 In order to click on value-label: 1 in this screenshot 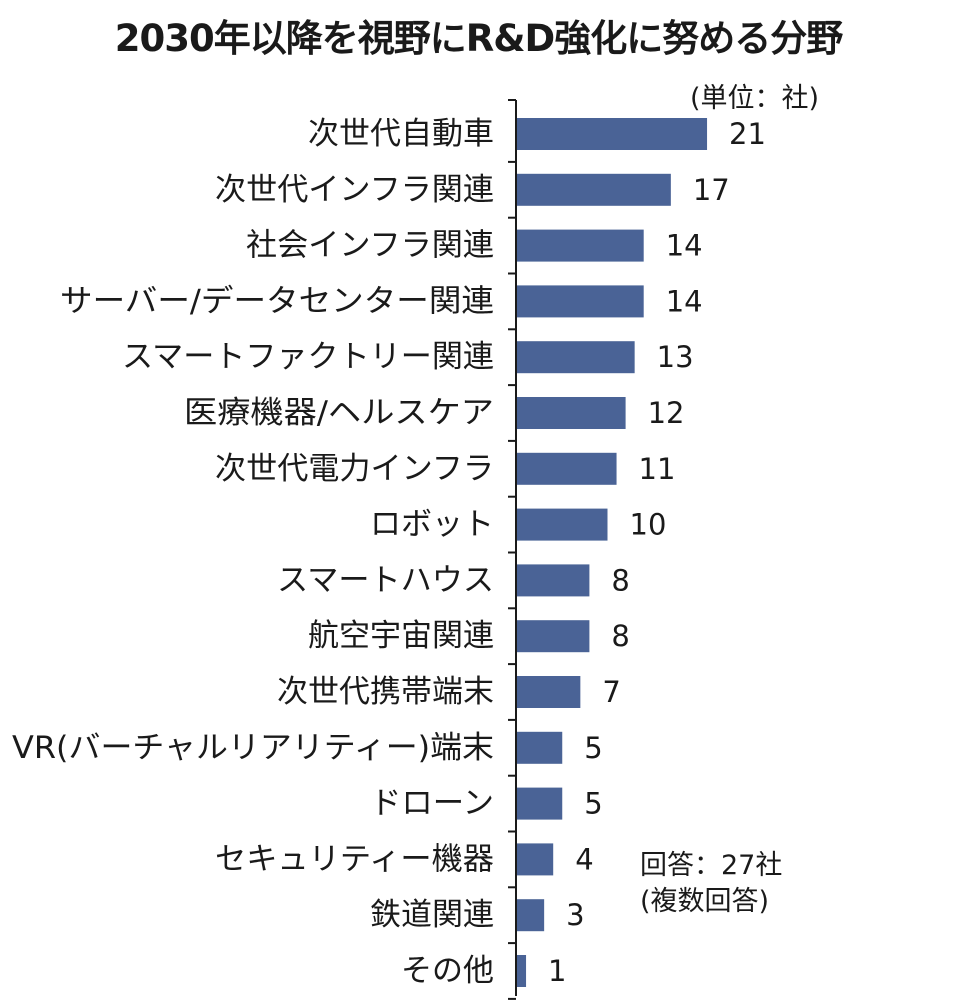, I will do `click(557, 971)`.